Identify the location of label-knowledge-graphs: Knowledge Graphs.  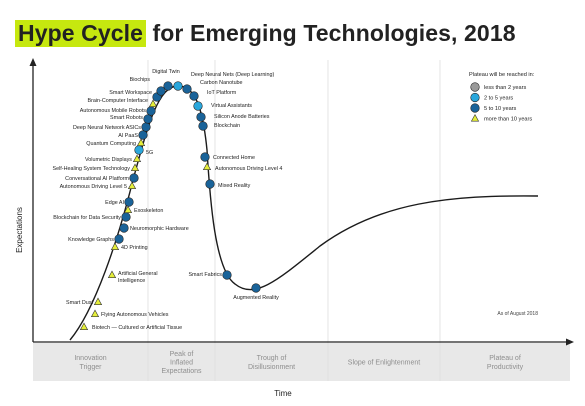
(91, 240).